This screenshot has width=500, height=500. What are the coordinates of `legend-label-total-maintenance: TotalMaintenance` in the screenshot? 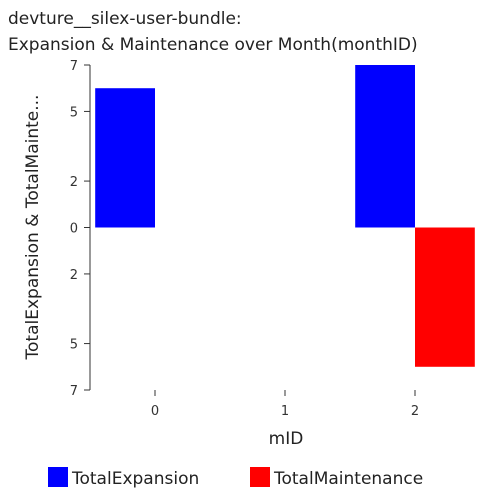 It's located at (348, 479).